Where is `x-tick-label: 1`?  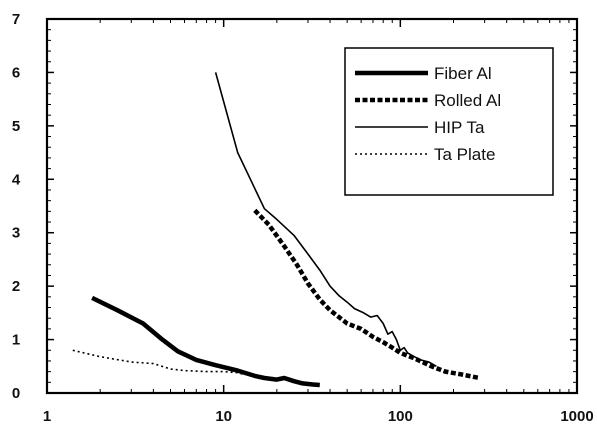 x-tick-label: 1 is located at coordinates (47, 416).